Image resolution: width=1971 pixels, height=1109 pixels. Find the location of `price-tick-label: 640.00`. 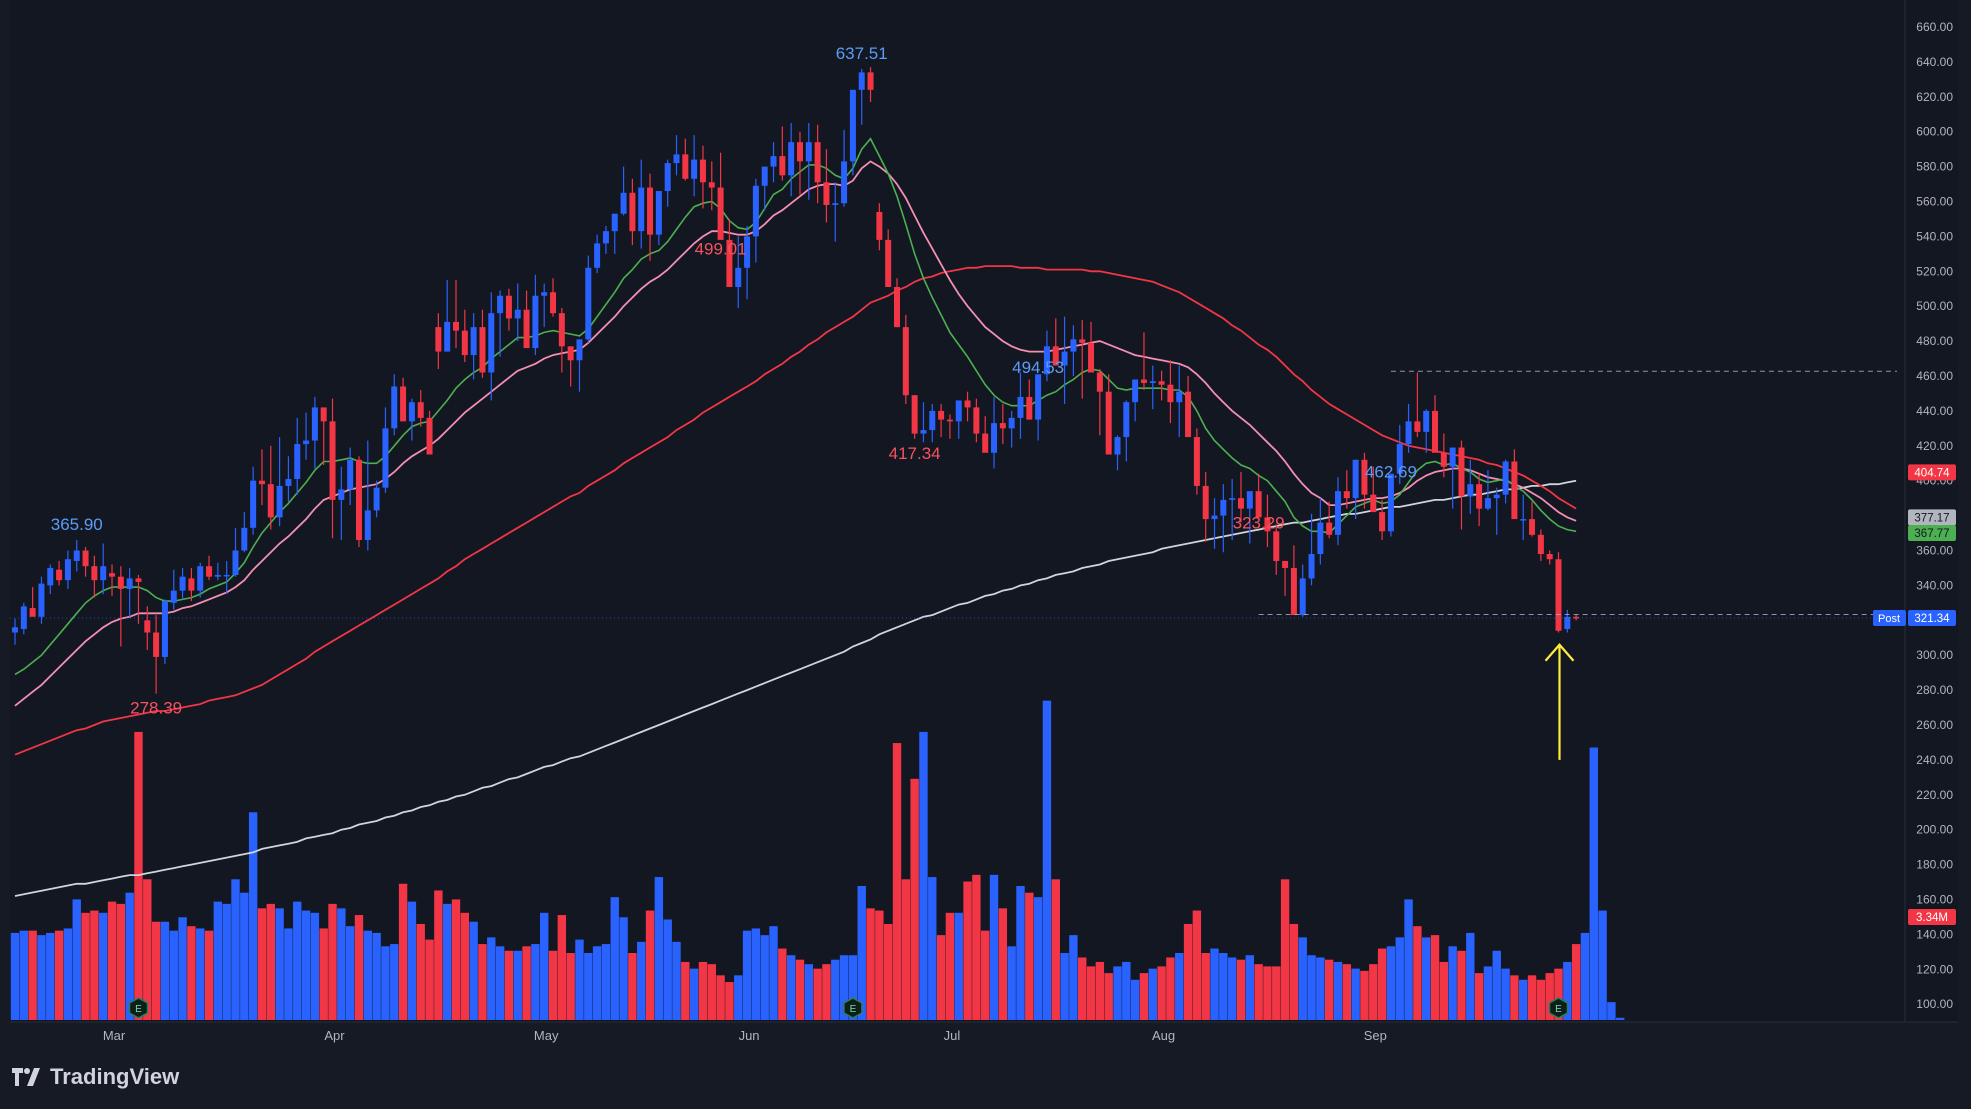

price-tick-label: 640.00 is located at coordinates (1934, 62).